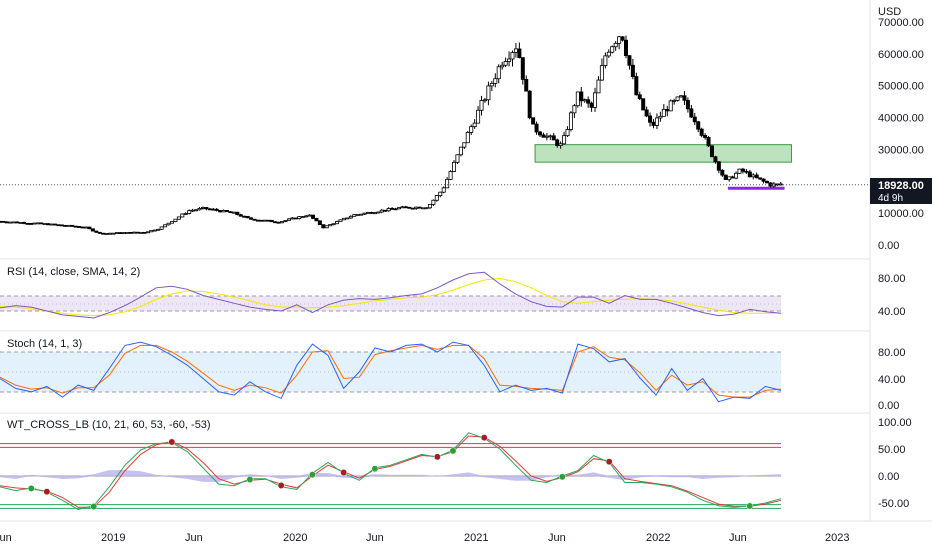  Describe the element at coordinates (375, 538) in the screenshot. I see `time-label-jun-2020: Jun` at that location.